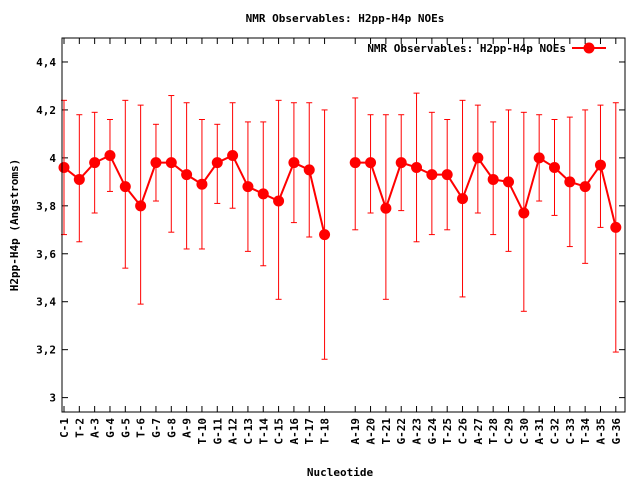  Describe the element at coordinates (447, 431) in the screenshot. I see `x-tick-label: T-25` at that location.